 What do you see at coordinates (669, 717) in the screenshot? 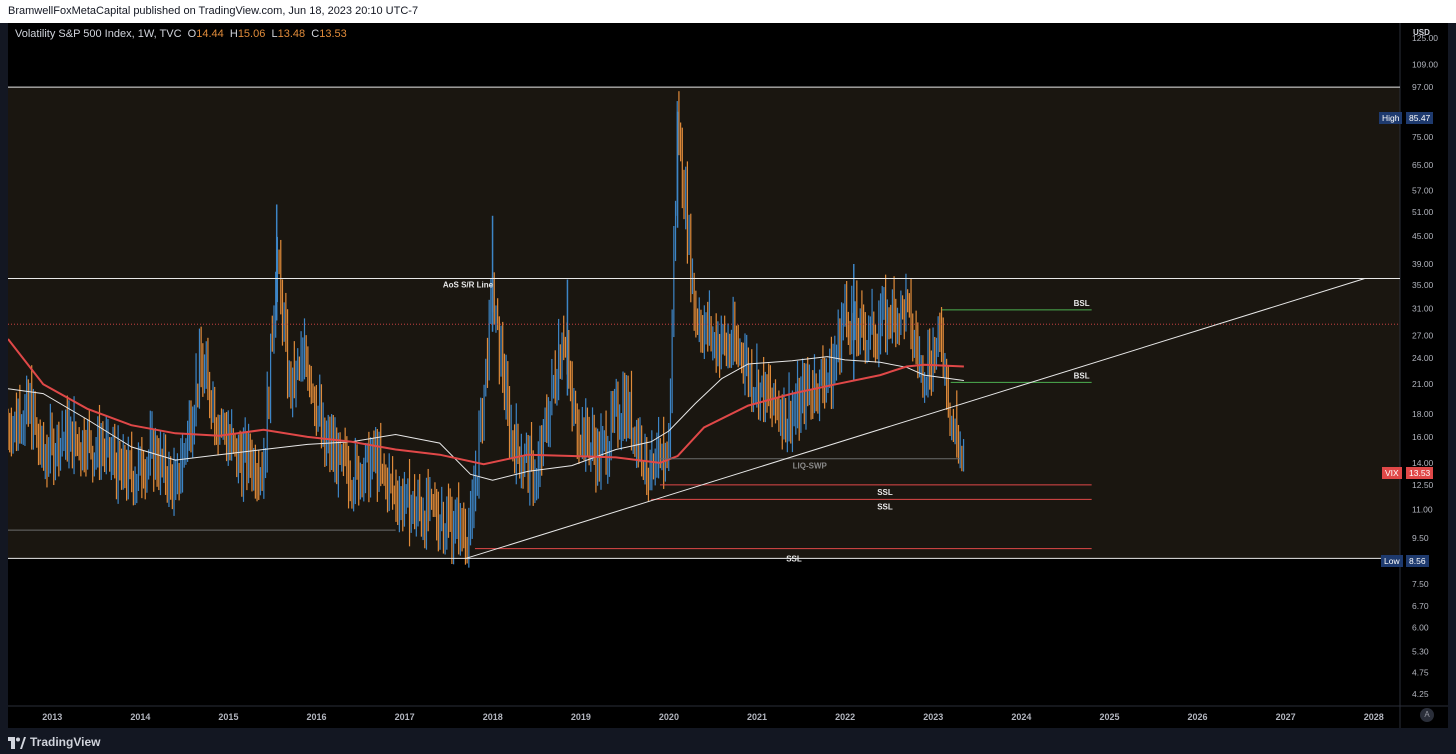
I see `x-tick-label: 2020` at bounding box center [669, 717].